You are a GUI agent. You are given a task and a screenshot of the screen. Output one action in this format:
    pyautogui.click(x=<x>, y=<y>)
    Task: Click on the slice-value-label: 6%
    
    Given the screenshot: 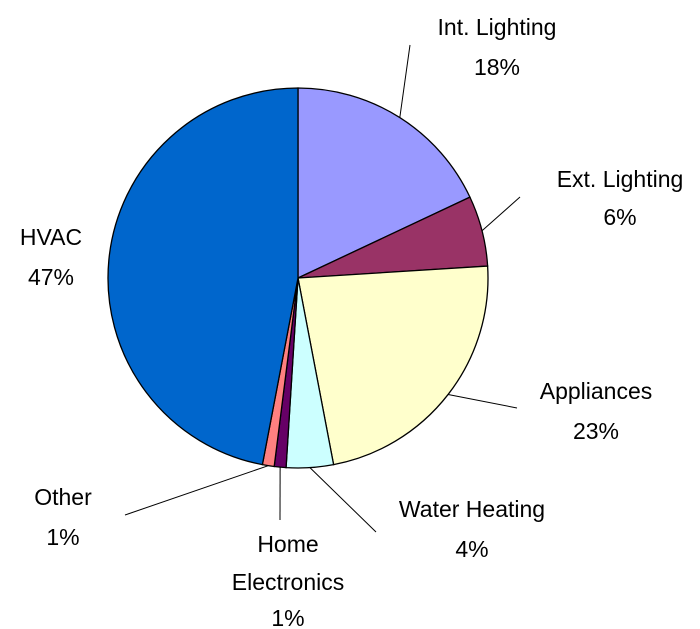 What is the action you would take?
    pyautogui.click(x=620, y=217)
    